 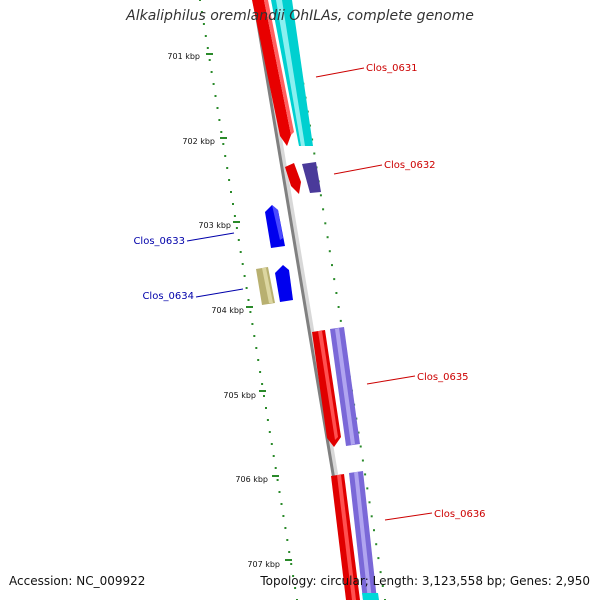 I want to click on feature-cyan, so click(x=370, y=596).